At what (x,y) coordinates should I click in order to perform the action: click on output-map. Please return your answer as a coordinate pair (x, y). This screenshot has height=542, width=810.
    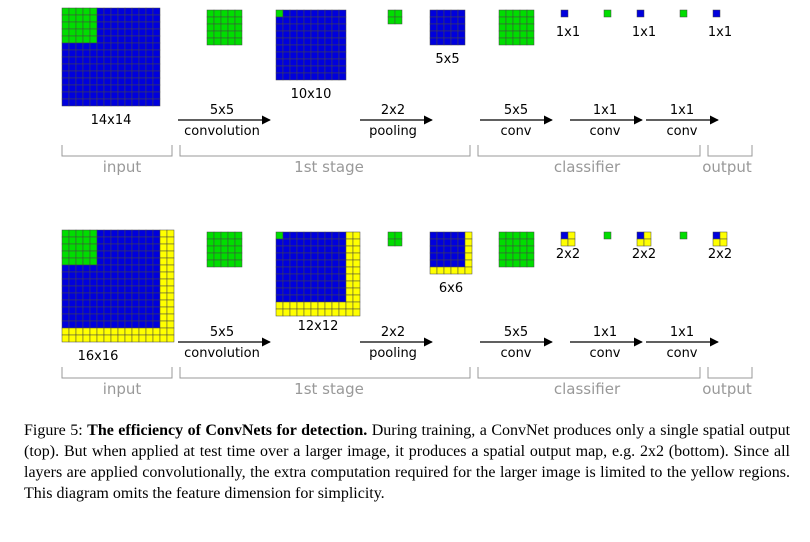
    Looking at the image, I should click on (644, 239).